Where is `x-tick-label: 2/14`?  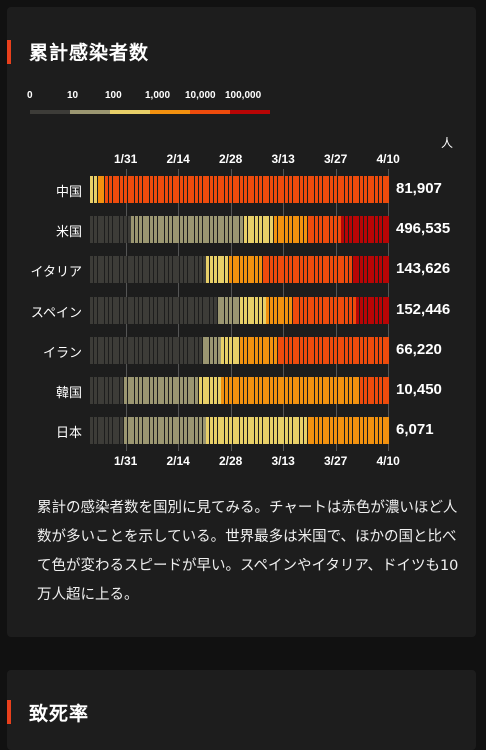
x-tick-label: 2/14 is located at coordinates (178, 461).